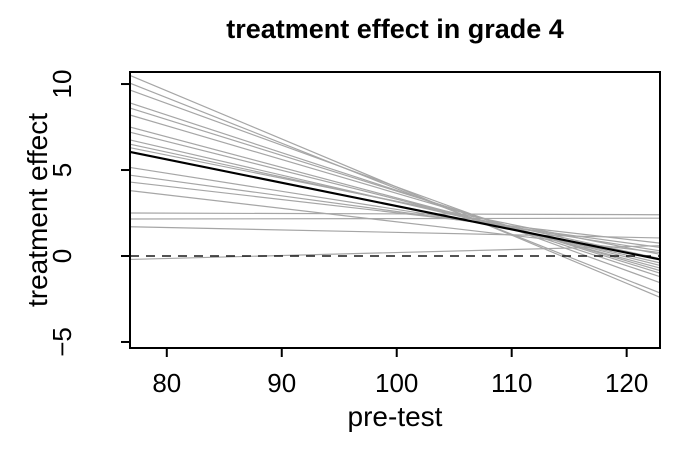 Image resolution: width=693 pixels, height=464 pixels. What do you see at coordinates (62, 256) in the screenshot?
I see `y-tick-label: 0` at bounding box center [62, 256].